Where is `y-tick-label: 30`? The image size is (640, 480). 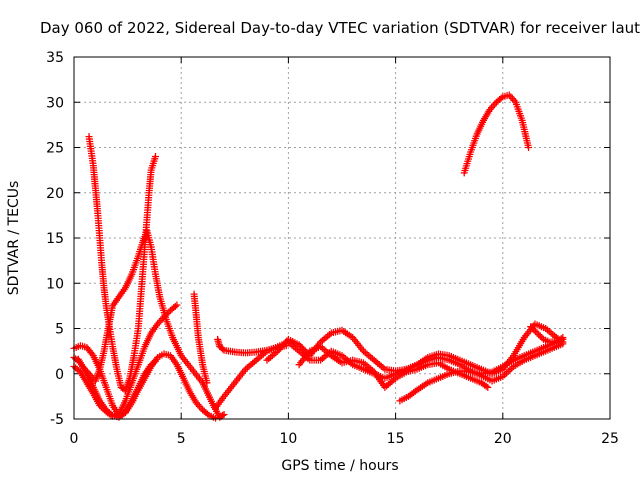 y-tick-label: 30 is located at coordinates (55, 103).